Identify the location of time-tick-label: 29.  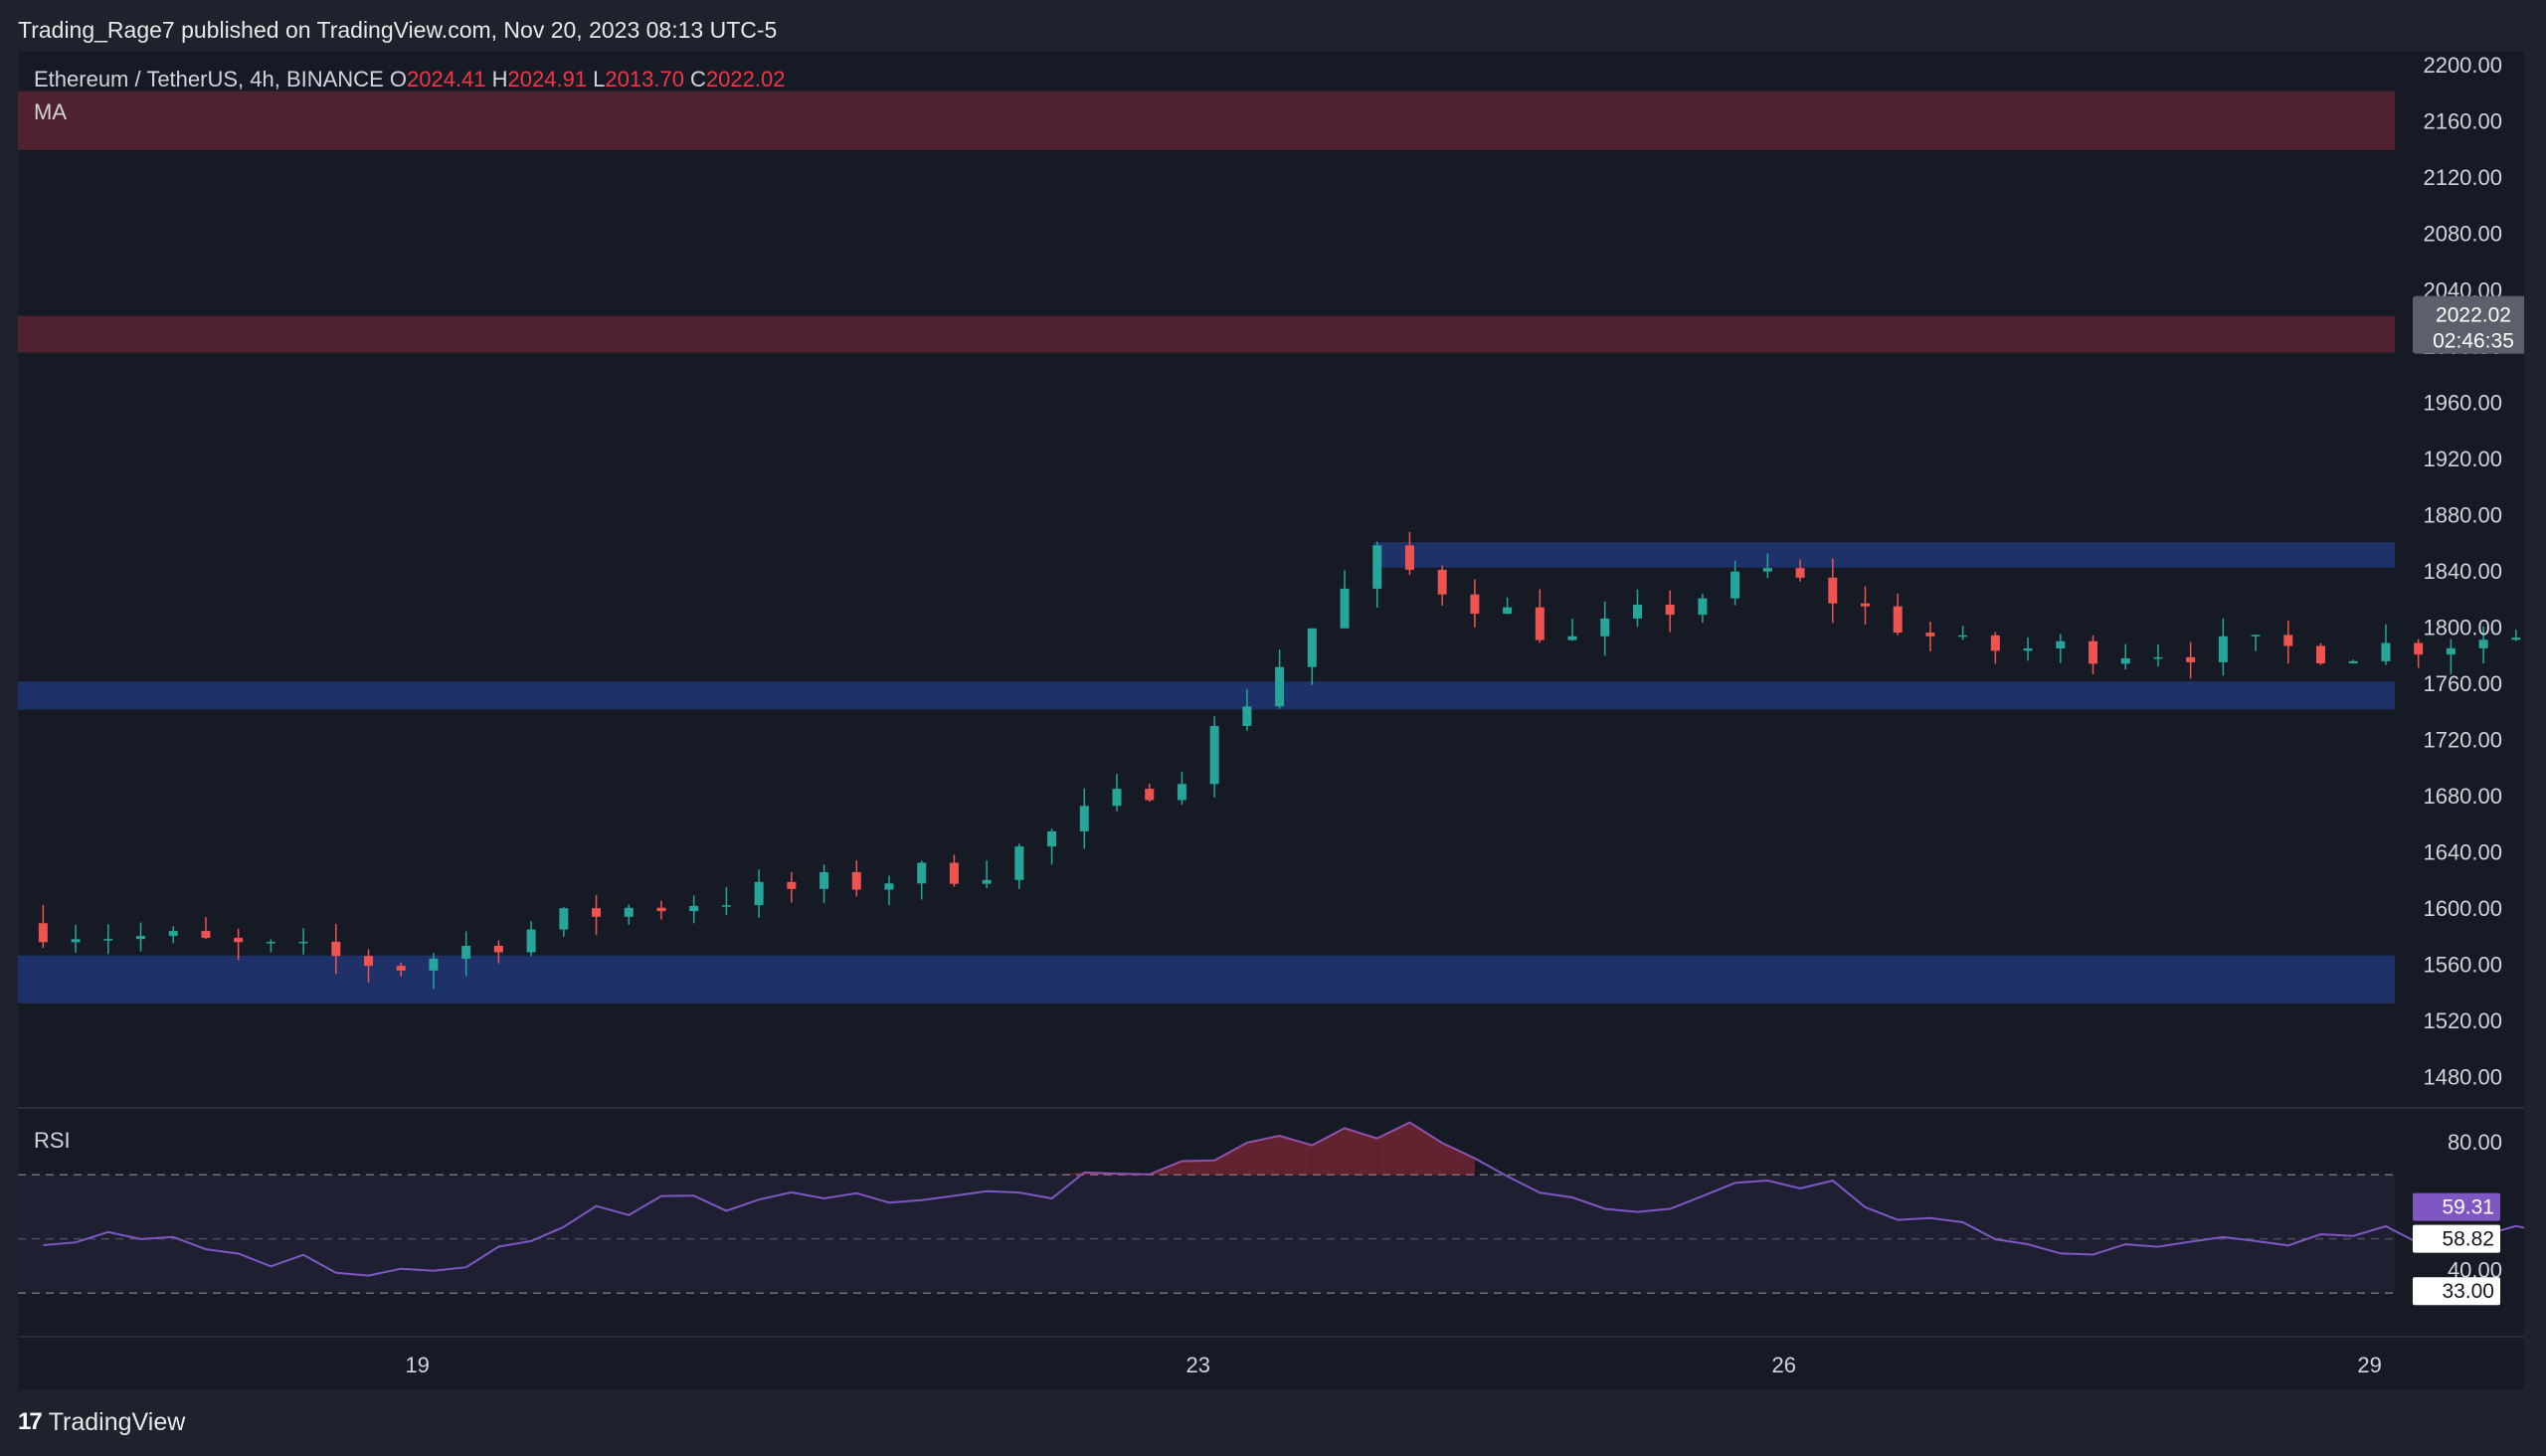
(2369, 1365).